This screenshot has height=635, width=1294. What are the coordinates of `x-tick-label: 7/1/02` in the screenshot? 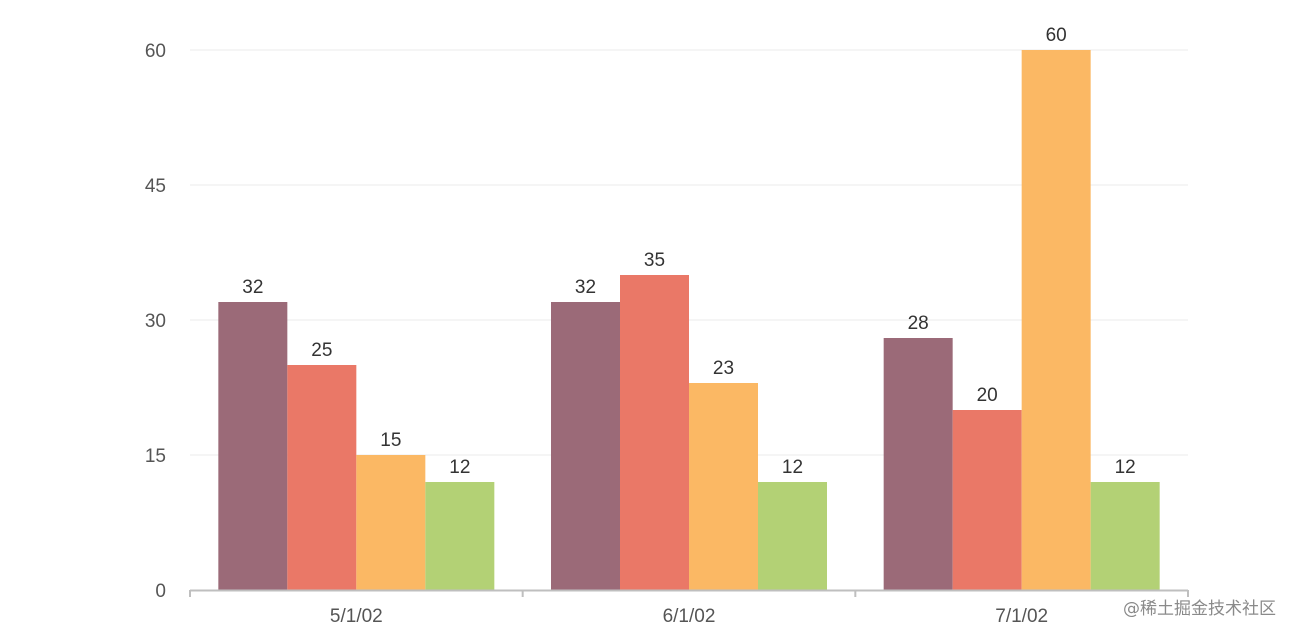 It's located at (1021, 616).